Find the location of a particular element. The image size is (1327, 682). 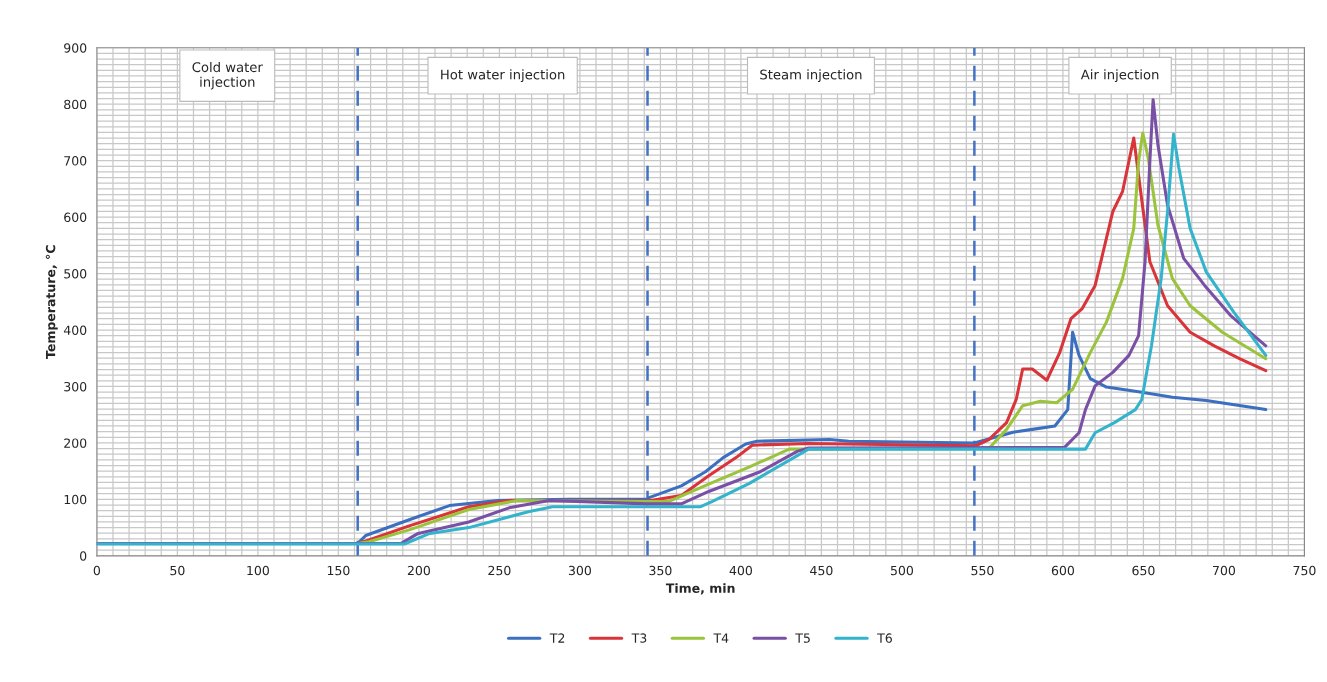

y-tick-label: 200 is located at coordinates (75, 443).